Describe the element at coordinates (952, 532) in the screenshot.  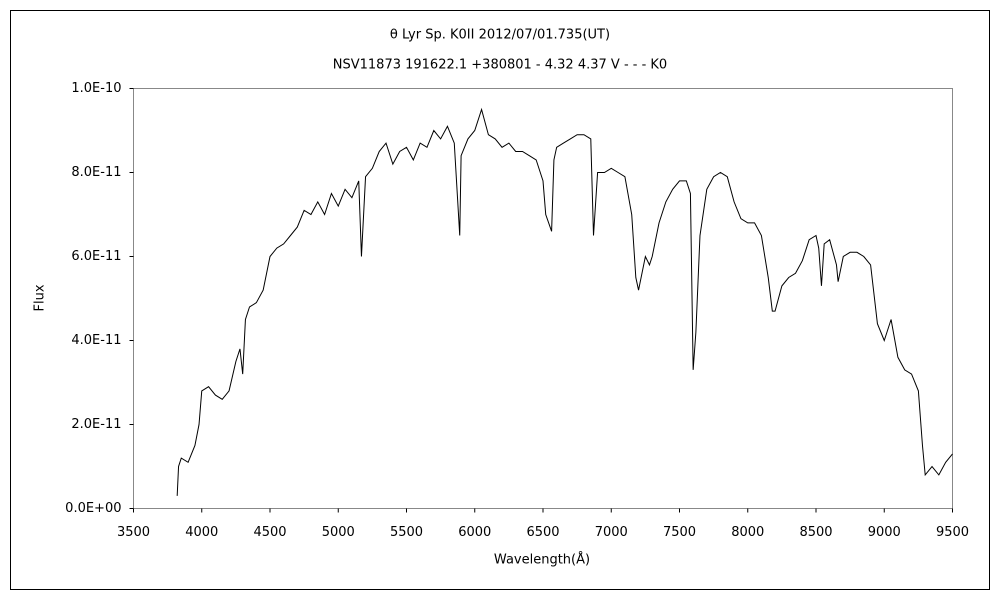
I see `x-tick-label: 9500` at that location.